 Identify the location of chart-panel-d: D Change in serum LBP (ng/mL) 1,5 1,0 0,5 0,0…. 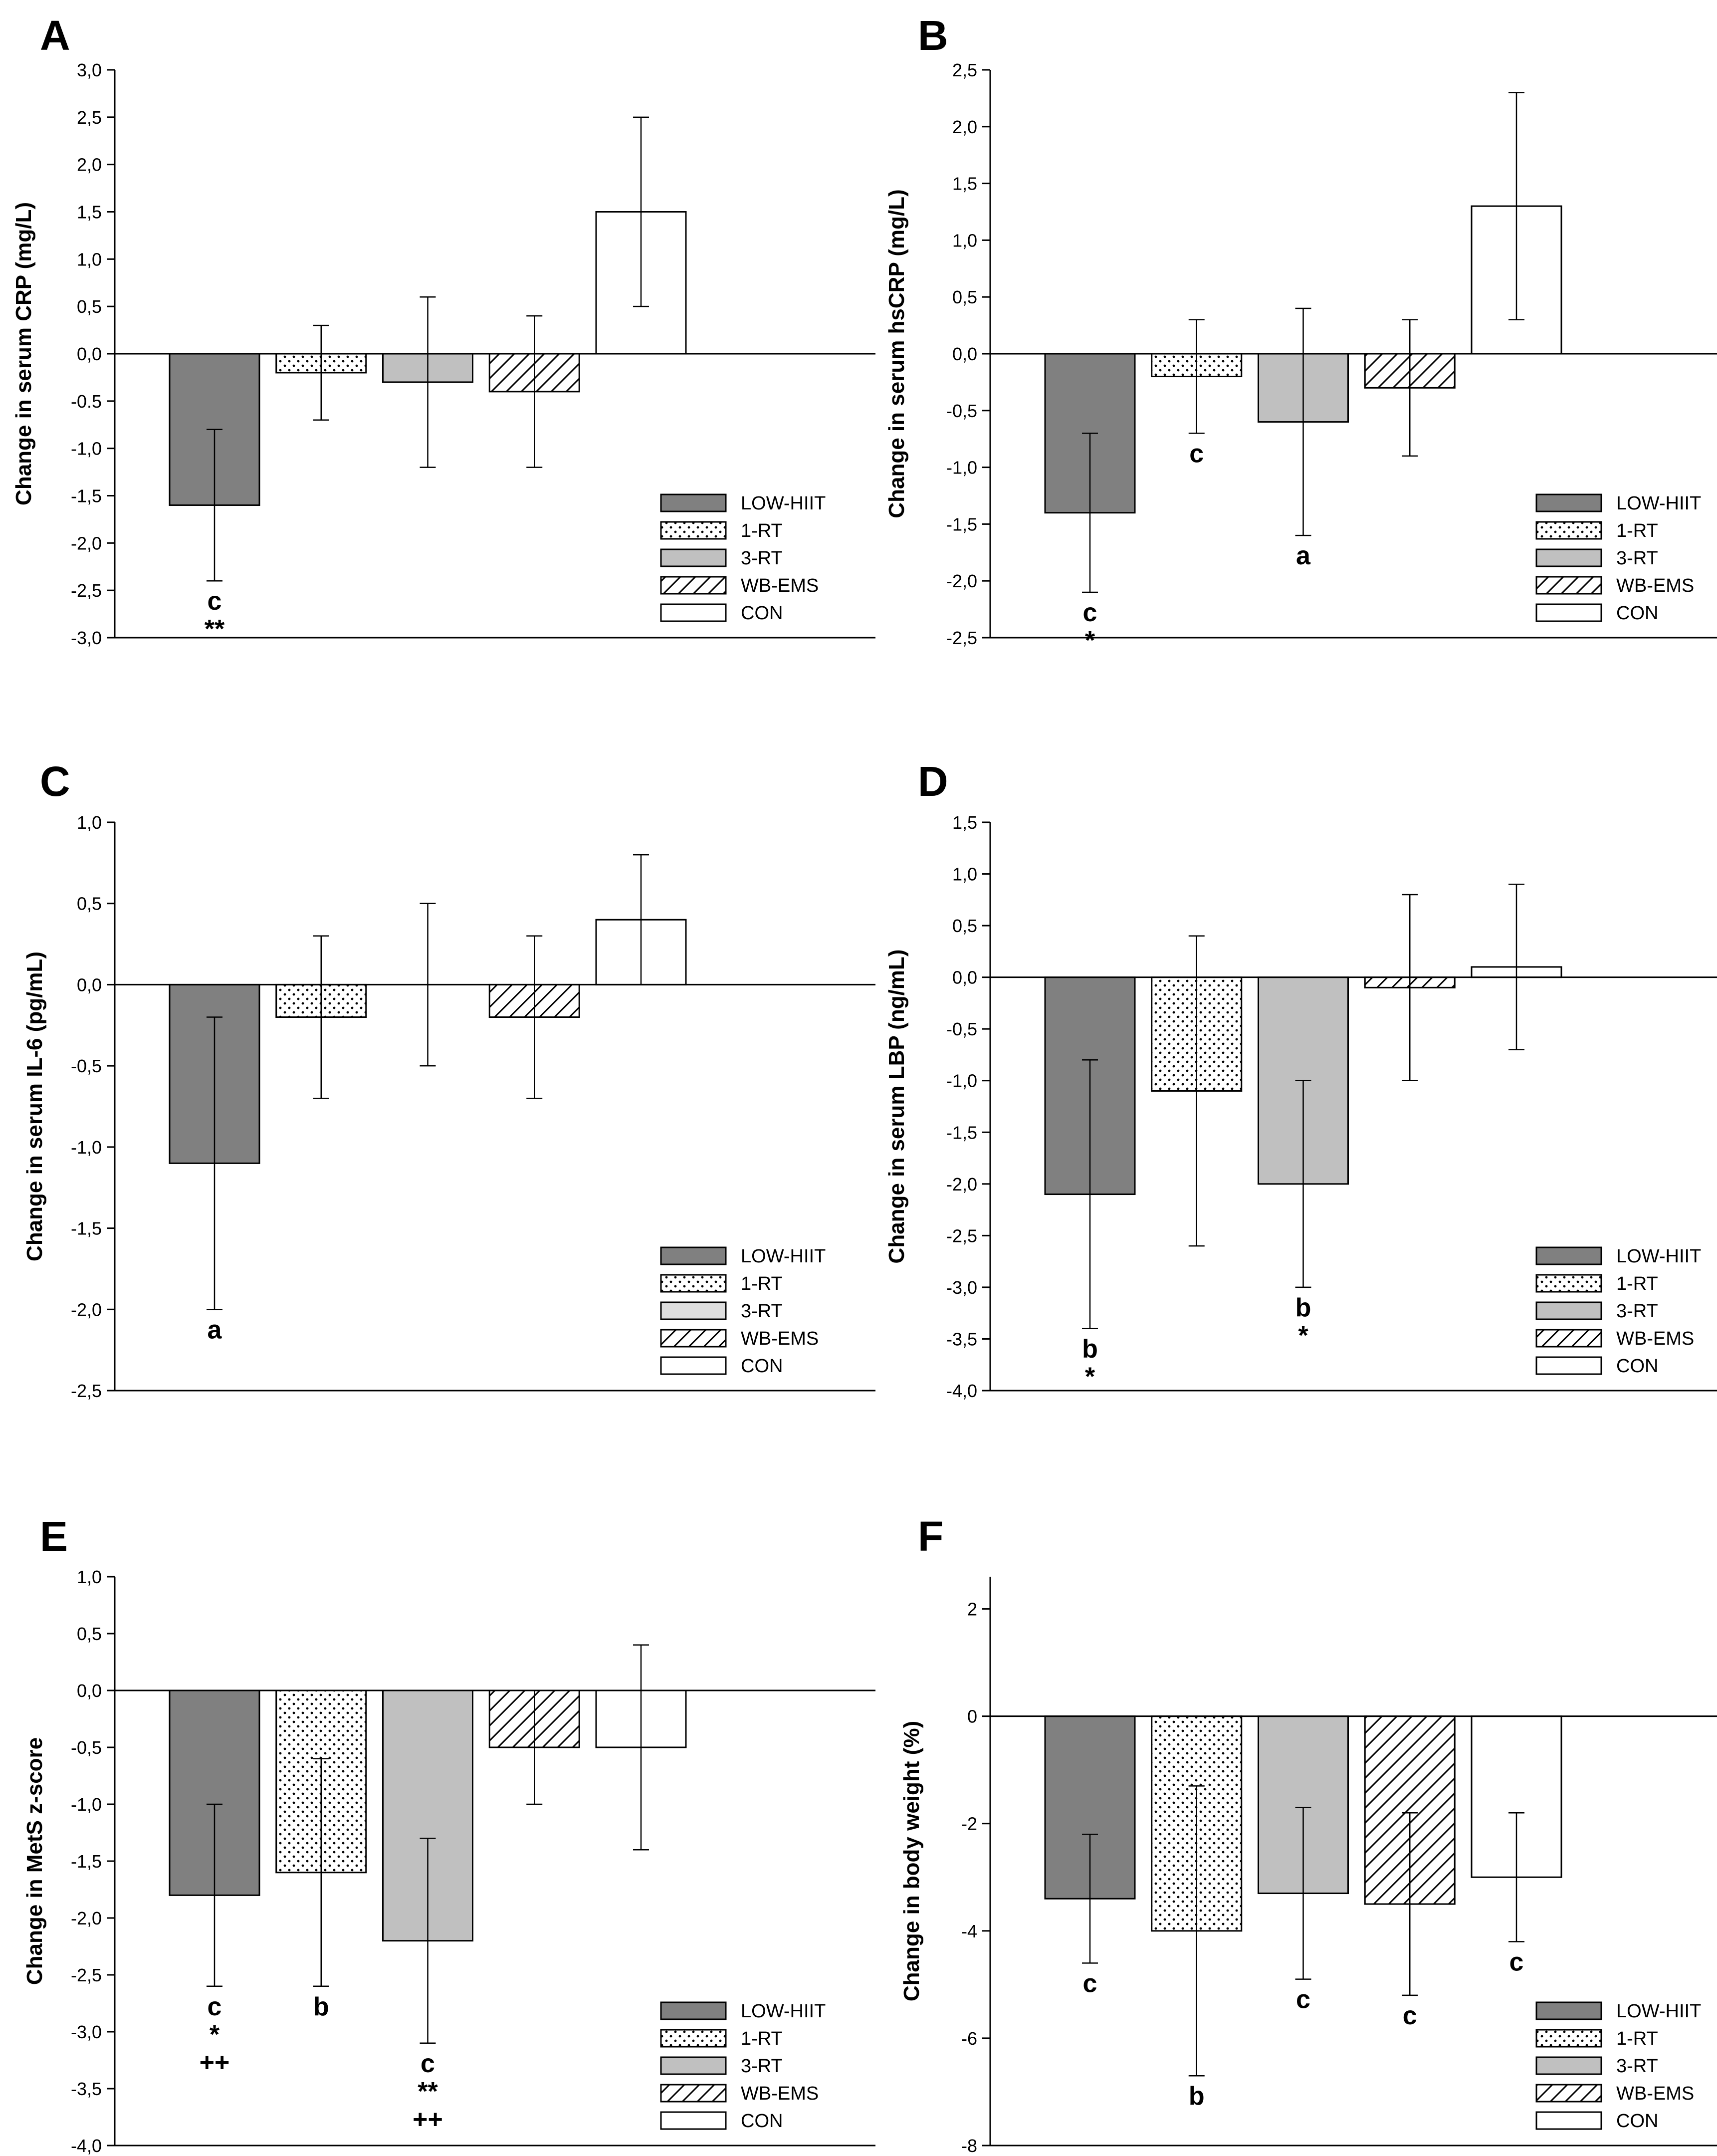
(1300, 1080).